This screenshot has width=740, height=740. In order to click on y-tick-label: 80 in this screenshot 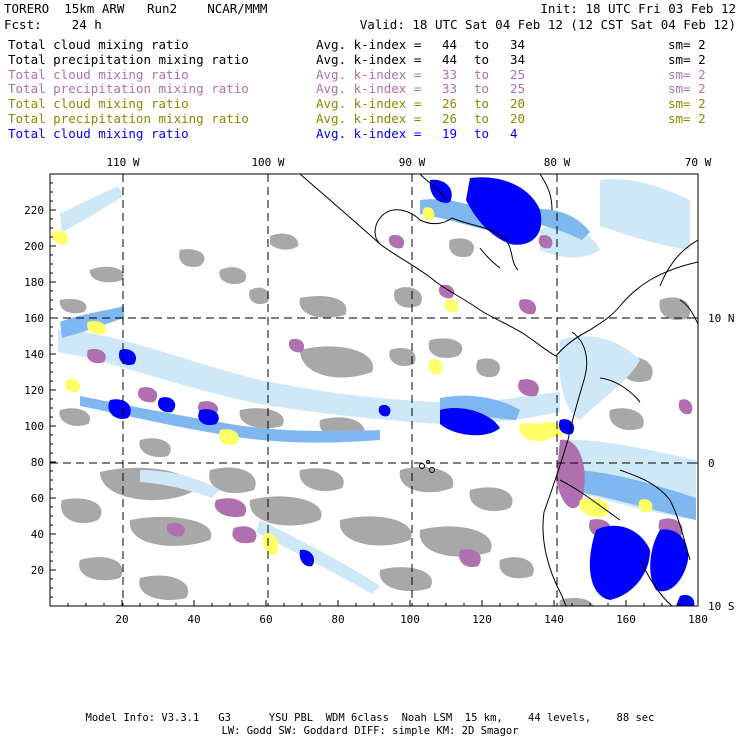, I will do `click(37, 462)`.